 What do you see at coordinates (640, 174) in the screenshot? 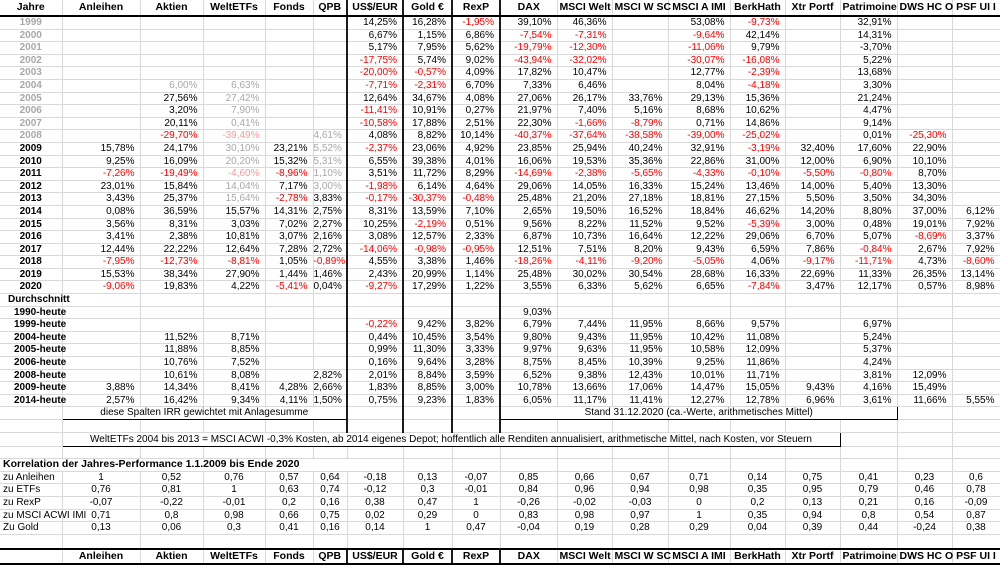
I see `cell: -5,65%` at bounding box center [640, 174].